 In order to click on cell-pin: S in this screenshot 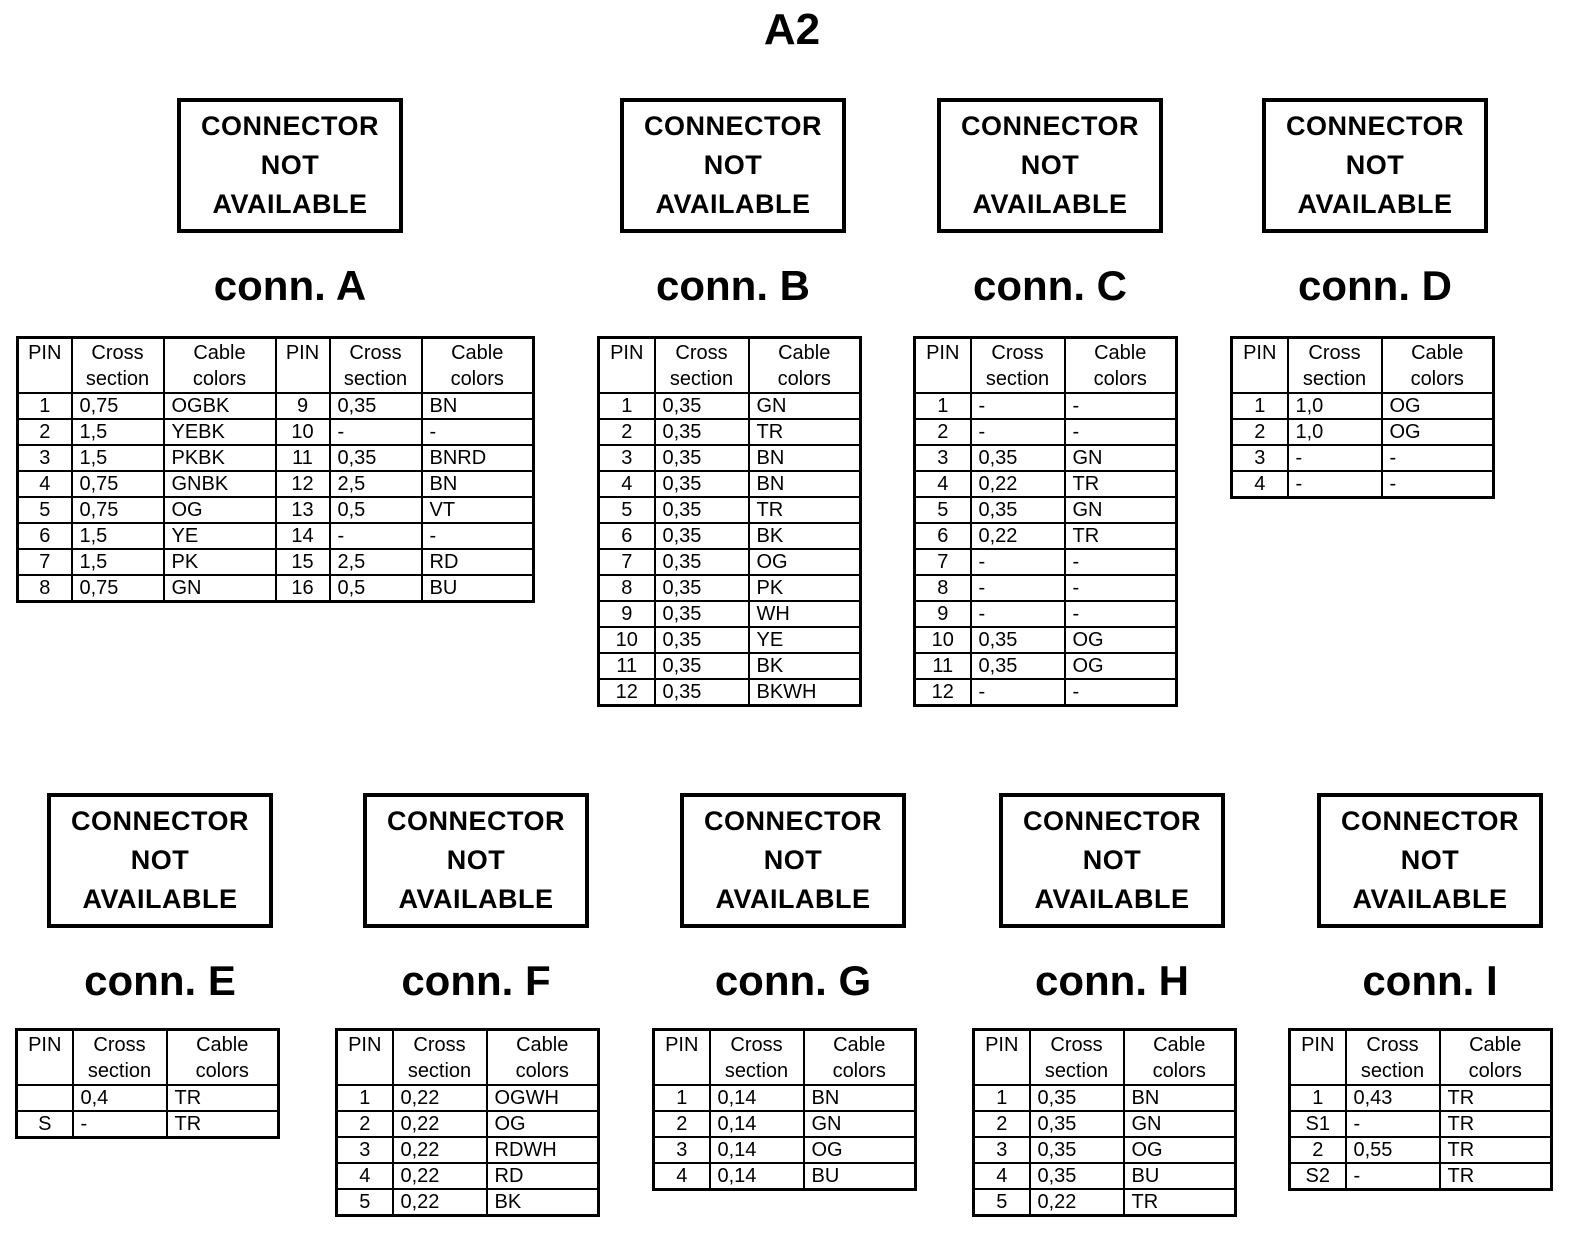, I will do `click(44, 1124)`.